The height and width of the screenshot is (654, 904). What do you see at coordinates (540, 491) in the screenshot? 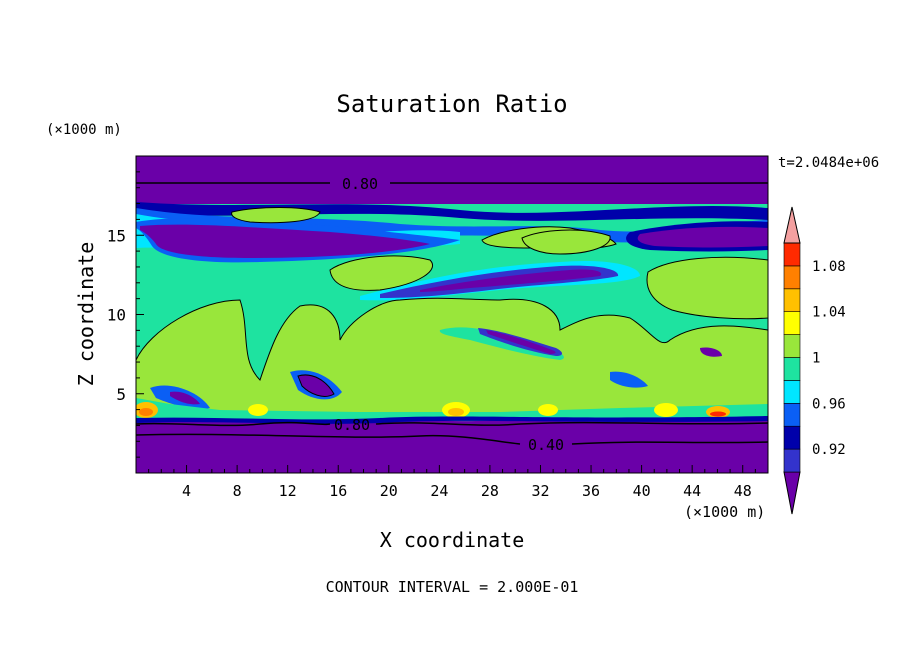
I see `x-tick-label: 32` at bounding box center [540, 491].